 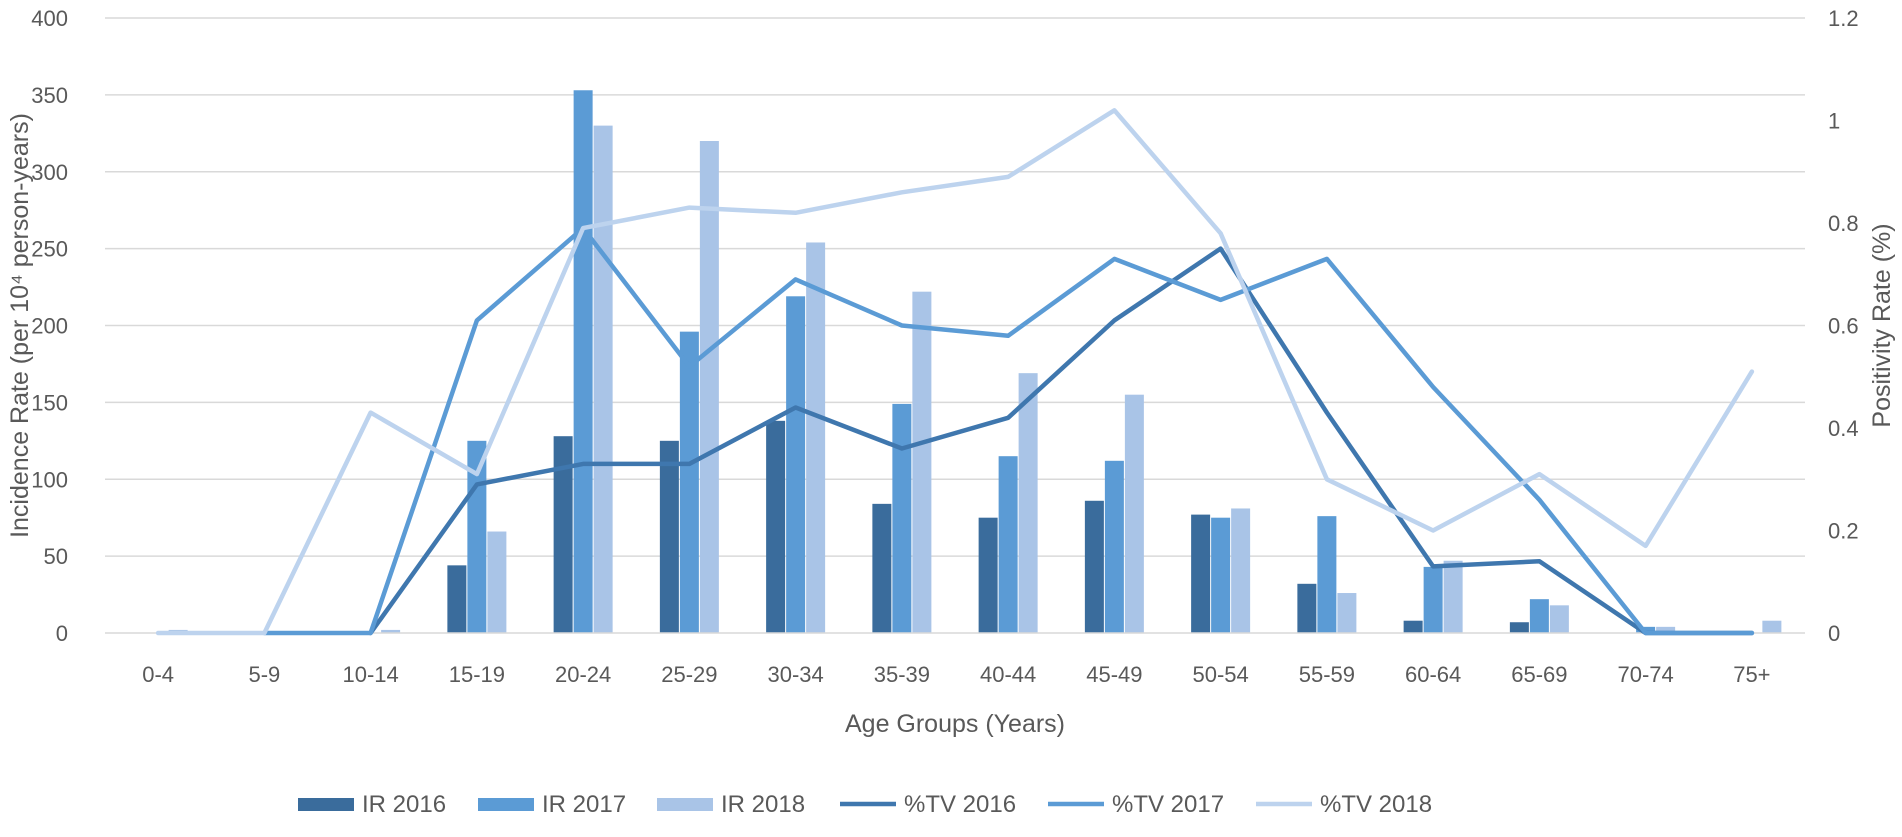 I want to click on y-tick-label: 100, so click(x=49, y=479).